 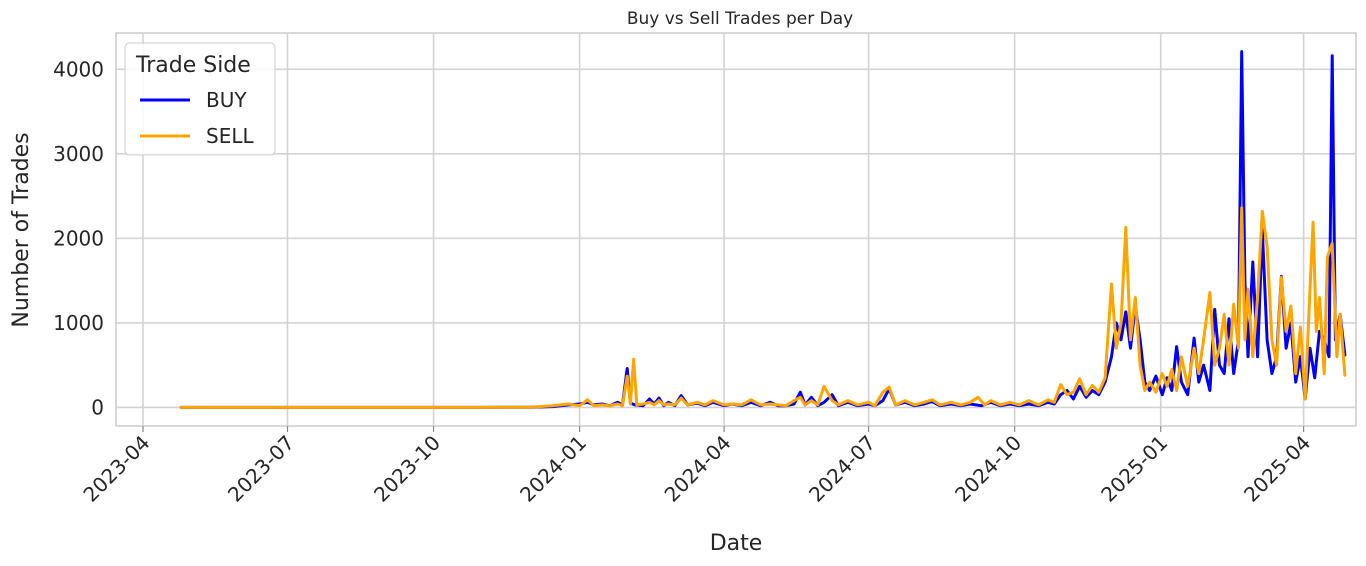 What do you see at coordinates (553, 469) in the screenshot?
I see `x-tick-label: 2024-01` at bounding box center [553, 469].